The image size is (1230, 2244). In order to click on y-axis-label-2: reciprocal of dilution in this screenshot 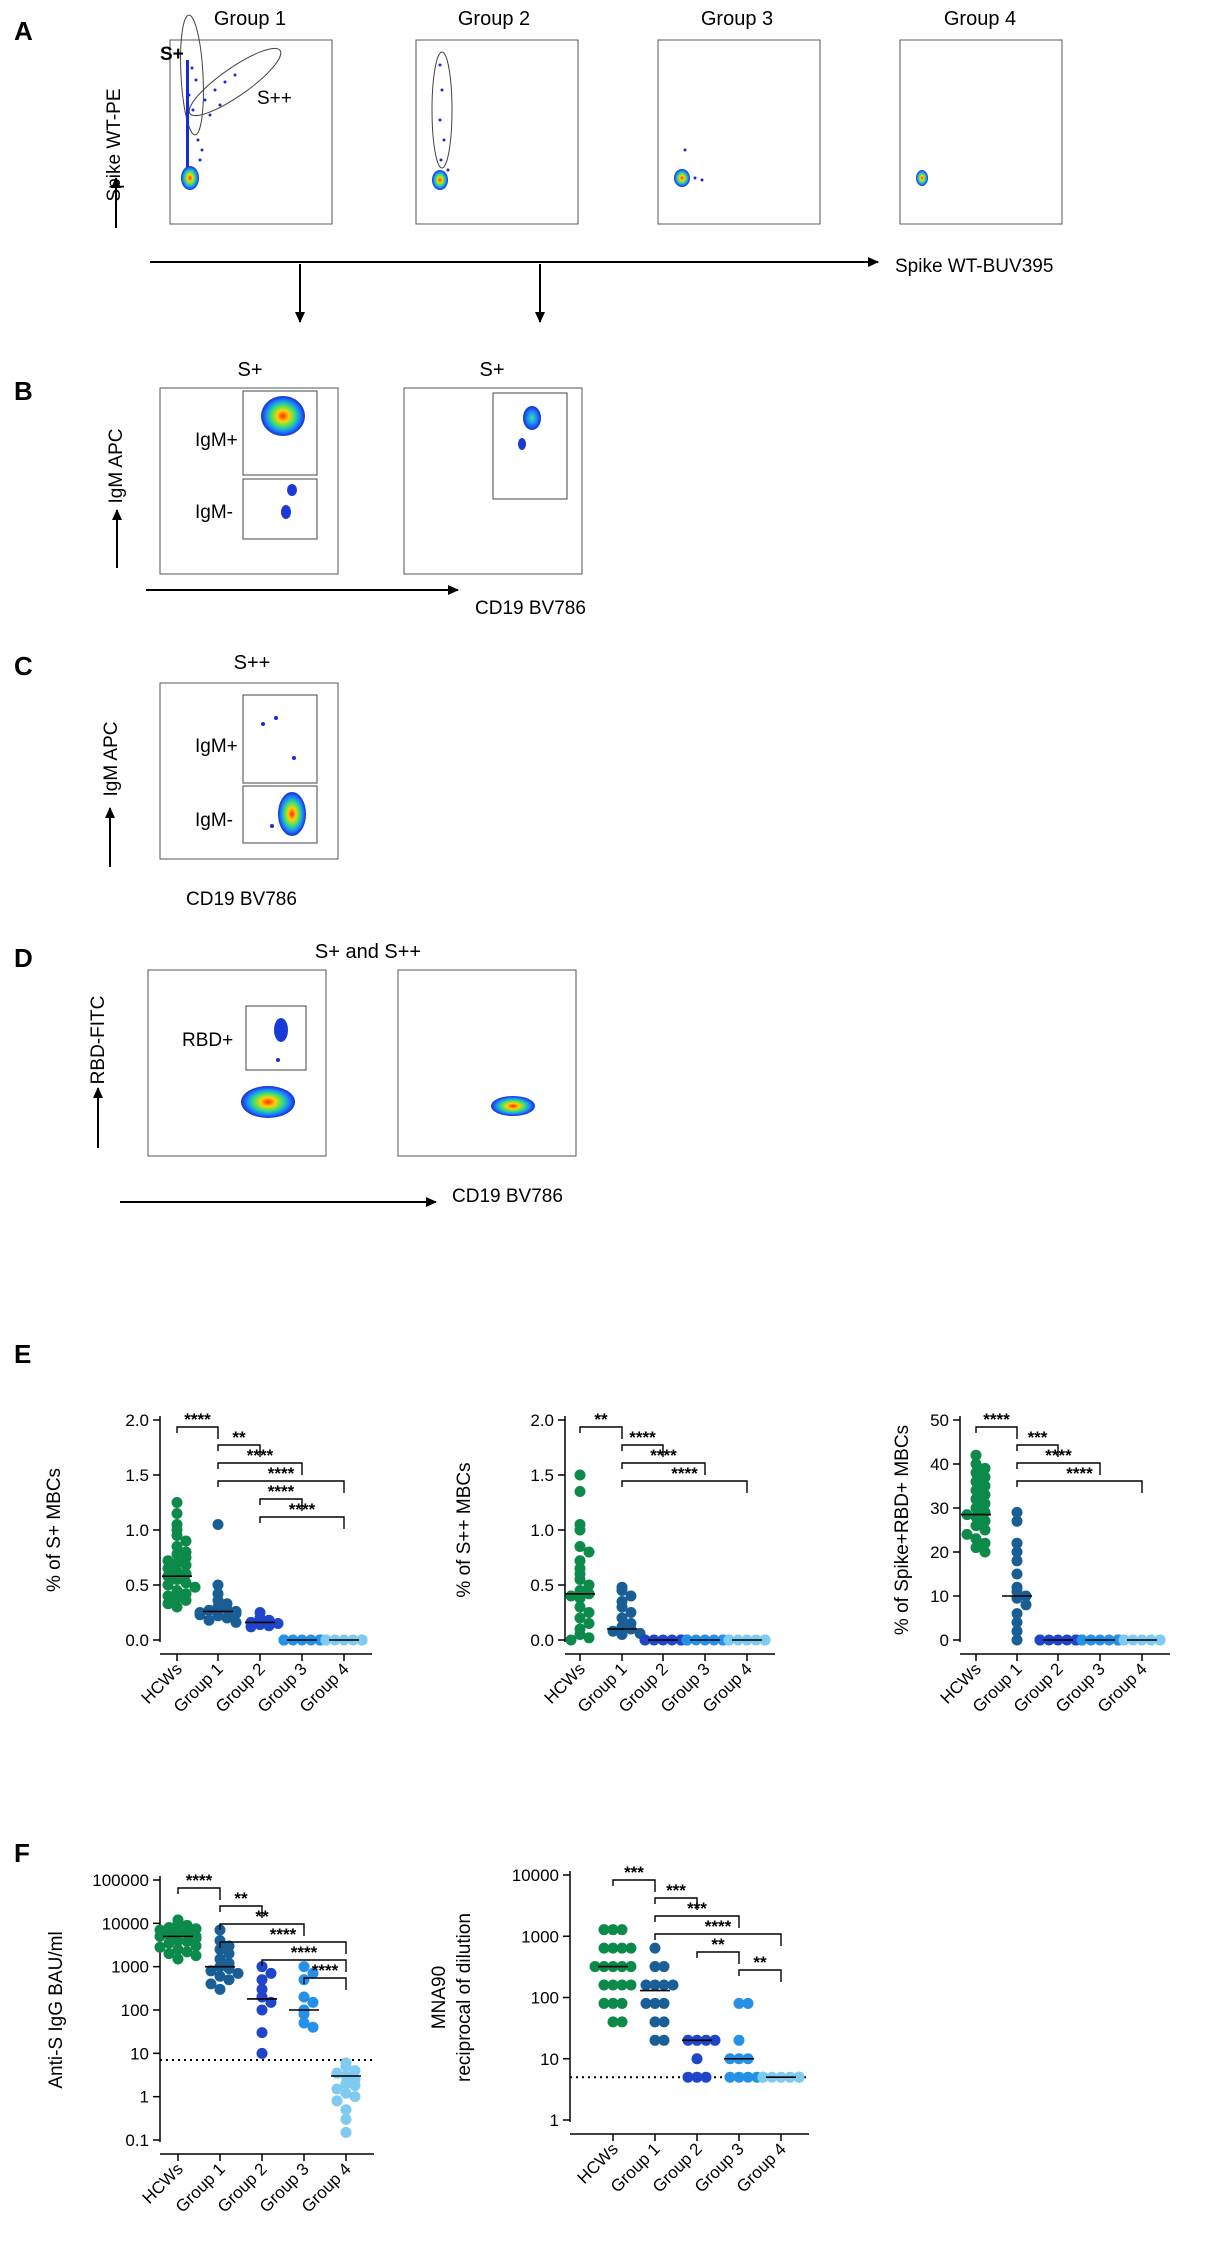, I will do `click(464, 1997)`.